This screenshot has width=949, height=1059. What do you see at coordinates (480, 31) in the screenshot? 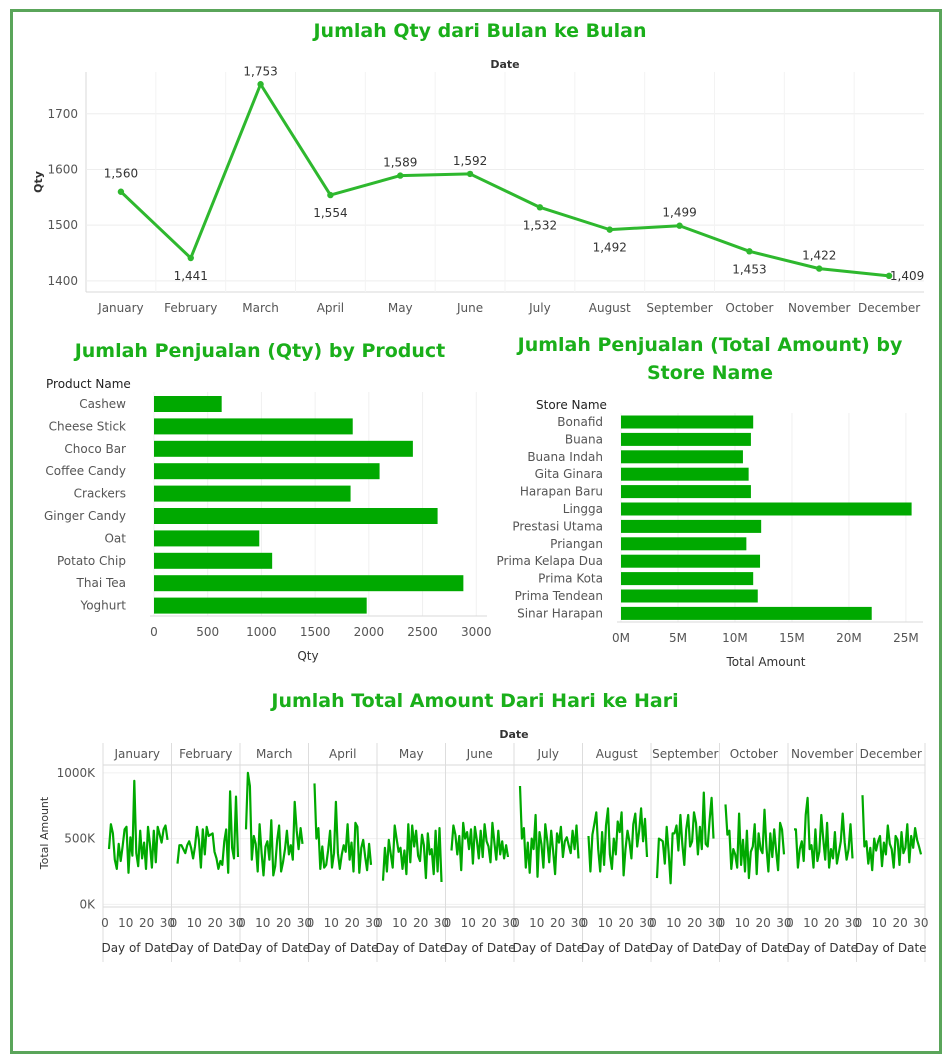
I see `line-chart-title: Jumlah Qty dari Bulan ke Bulan` at bounding box center [480, 31].